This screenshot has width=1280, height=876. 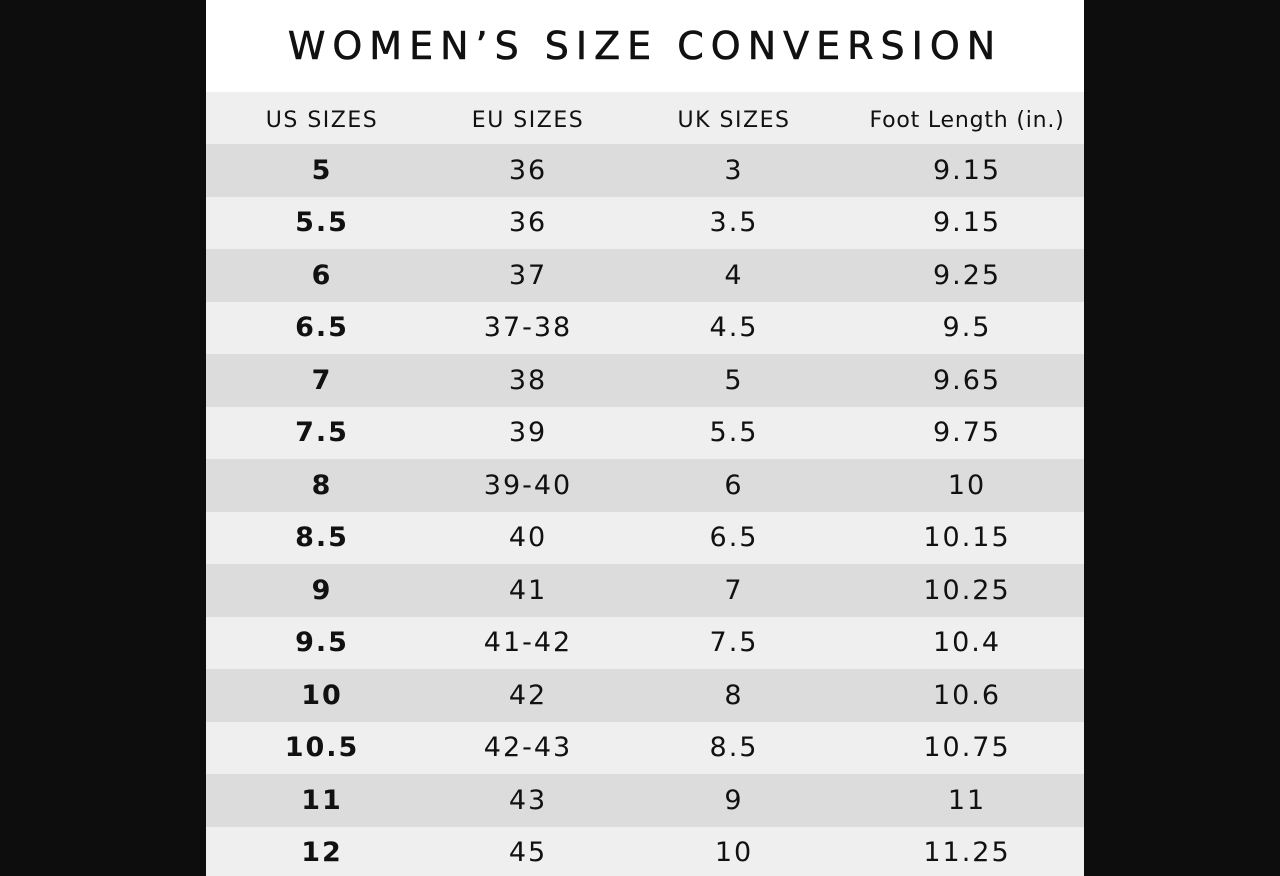 What do you see at coordinates (645, 695) in the screenshot?
I see `table-row: 10 42 8 10.6` at bounding box center [645, 695].